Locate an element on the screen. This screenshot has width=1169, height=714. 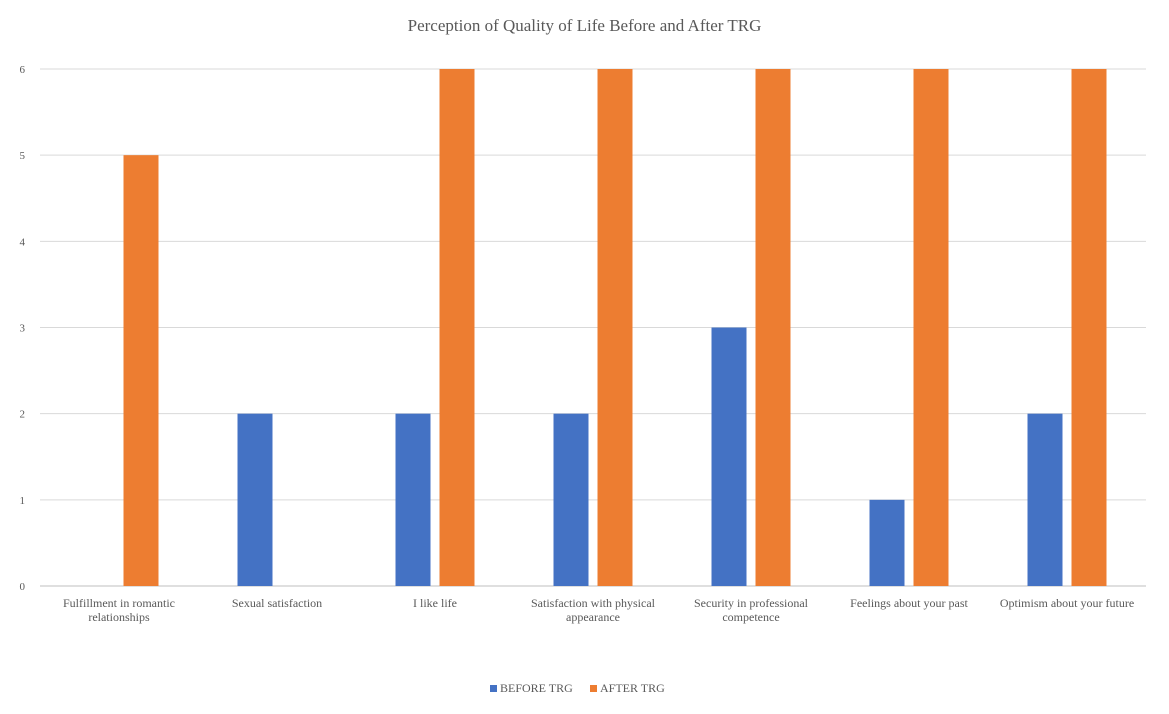
y-tick-label: 3 is located at coordinates (23, 329).